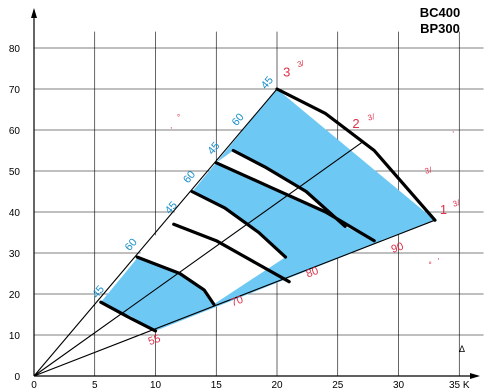 Image resolution: width=486 pixels, height=389 pixels. I want to click on x-tick-label: 5, so click(95, 384).